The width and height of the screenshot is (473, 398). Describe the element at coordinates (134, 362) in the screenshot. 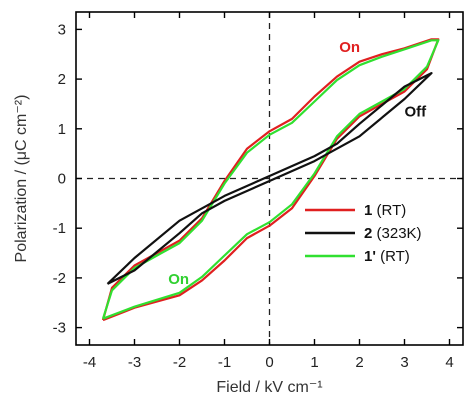

I see `x-tick-label: -3` at that location.